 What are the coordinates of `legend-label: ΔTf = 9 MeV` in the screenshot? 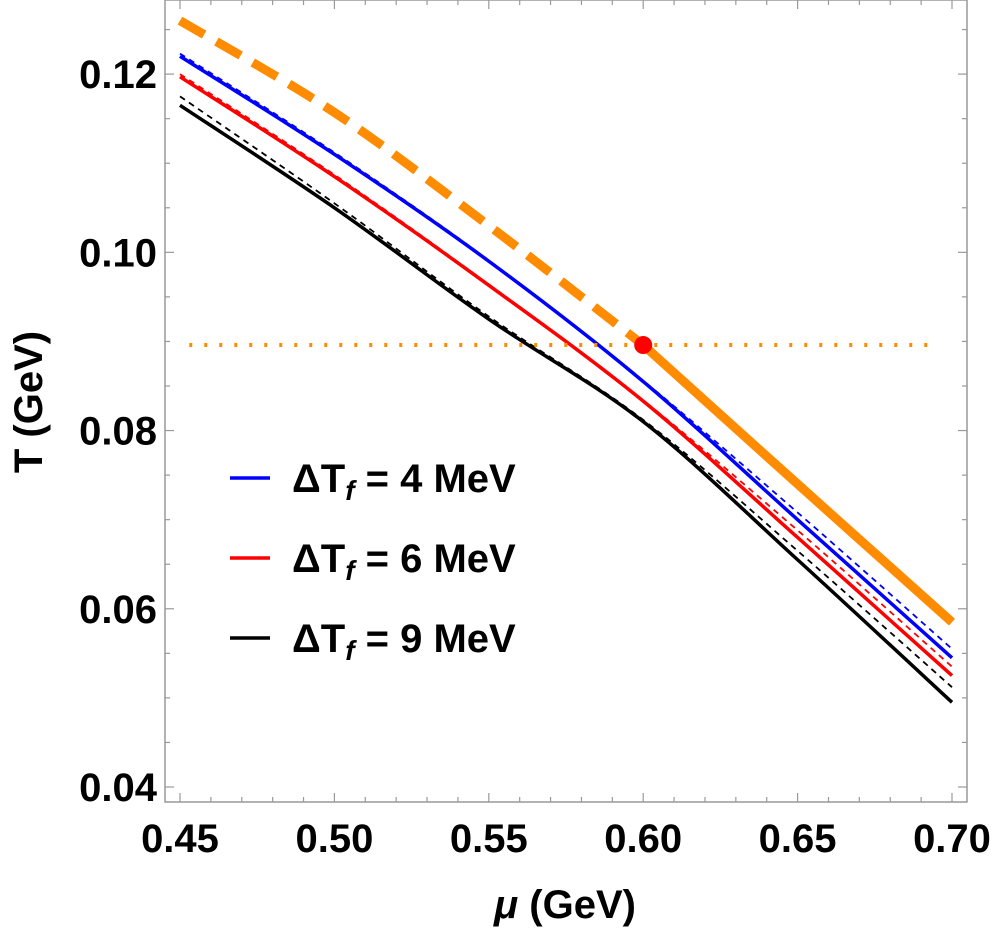 It's located at (404, 641).